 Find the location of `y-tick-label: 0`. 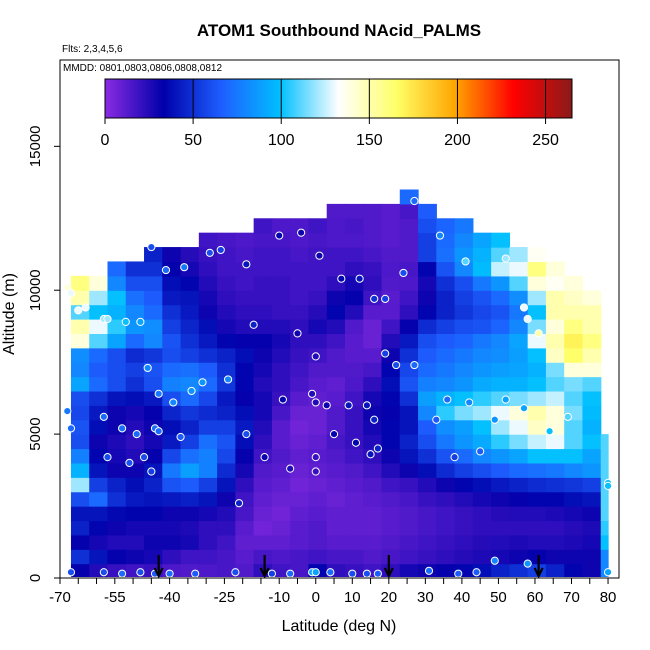

y-tick-label: 0 is located at coordinates (35, 578).